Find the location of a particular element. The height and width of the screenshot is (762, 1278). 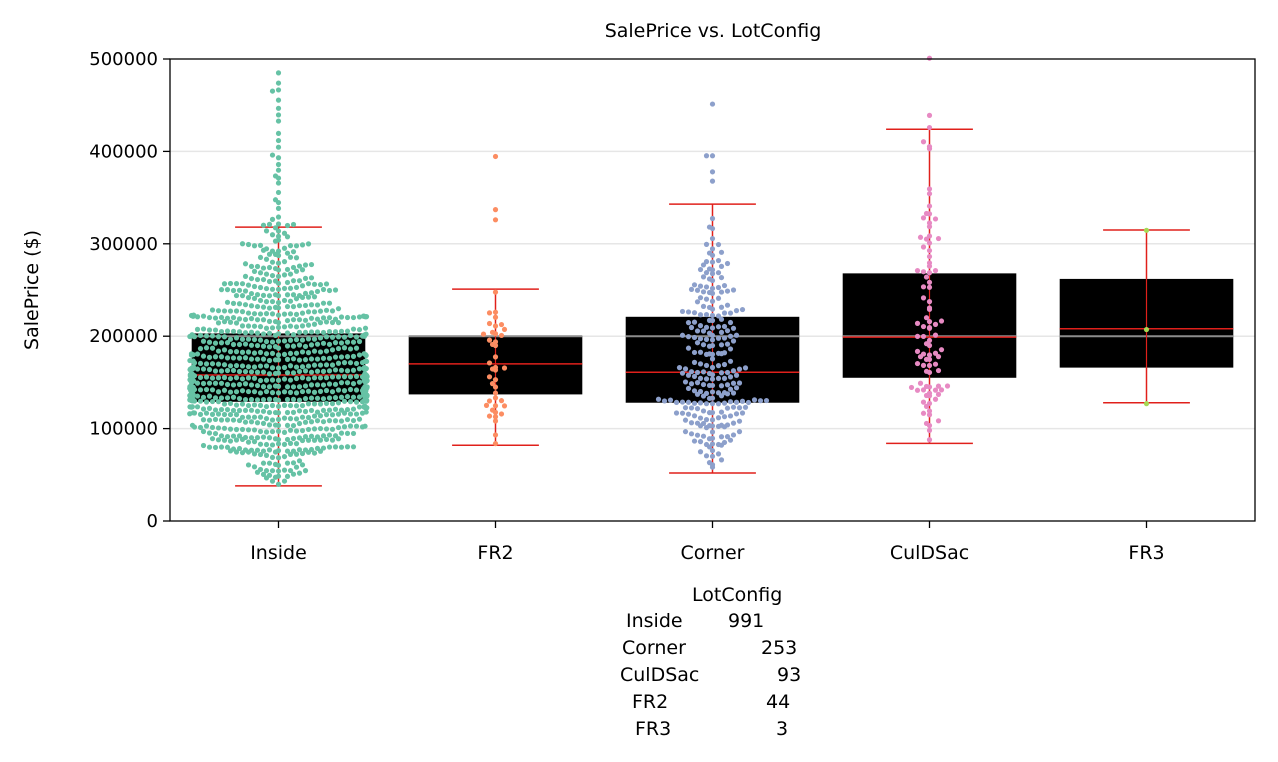

y-tick-label: 300000 is located at coordinates (123, 244).